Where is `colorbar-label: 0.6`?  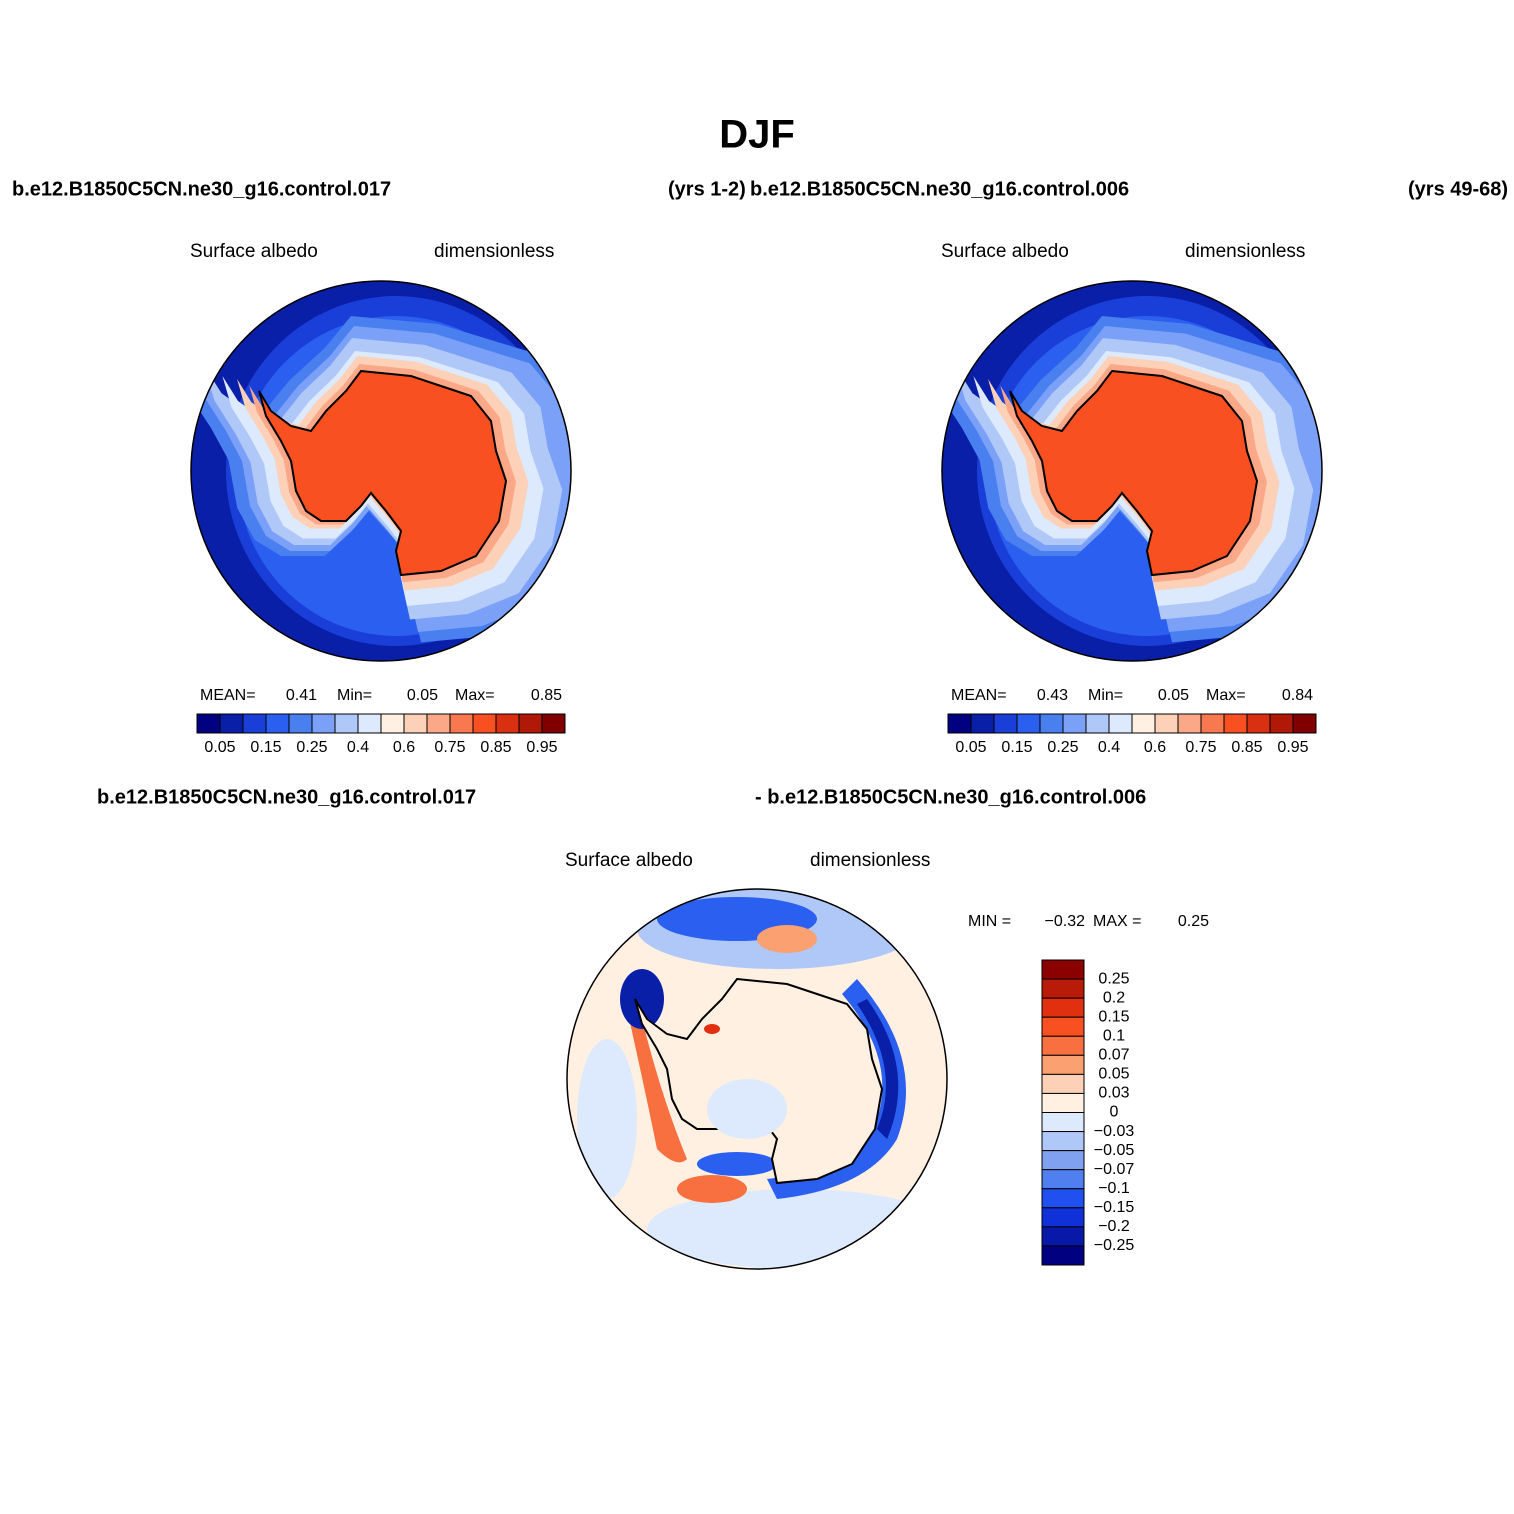
colorbar-label: 0.6 is located at coordinates (1155, 747).